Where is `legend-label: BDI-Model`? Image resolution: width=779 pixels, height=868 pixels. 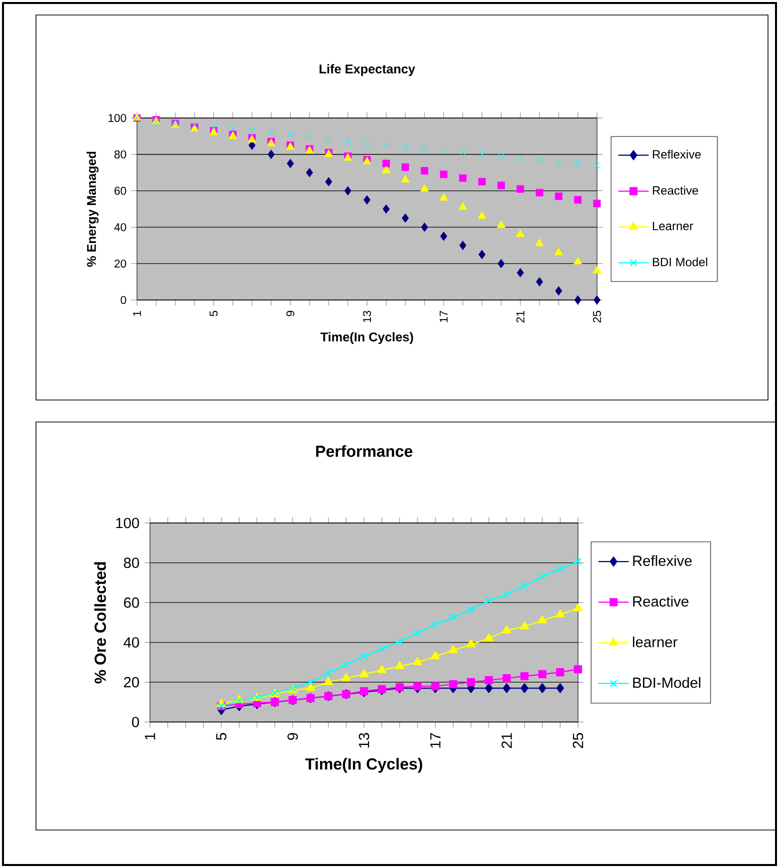 legend-label: BDI-Model is located at coordinates (666, 682).